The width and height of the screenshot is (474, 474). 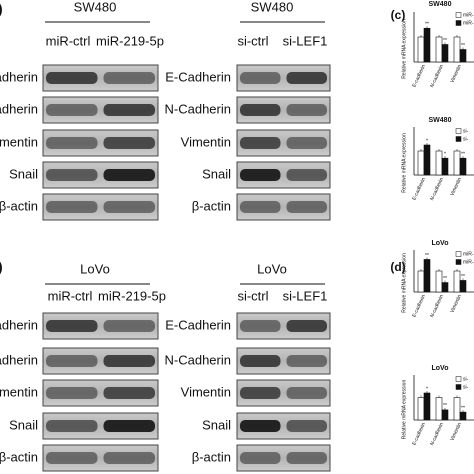 I want to click on panel-header: LoVo, so click(x=95, y=268).